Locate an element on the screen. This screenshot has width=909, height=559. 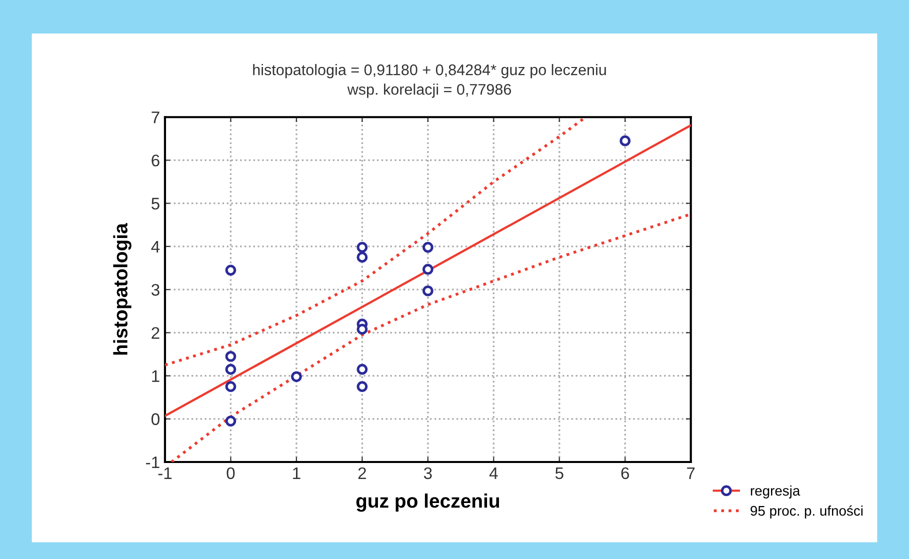
x-axis-title: guz po leczeniu is located at coordinates (428, 503).